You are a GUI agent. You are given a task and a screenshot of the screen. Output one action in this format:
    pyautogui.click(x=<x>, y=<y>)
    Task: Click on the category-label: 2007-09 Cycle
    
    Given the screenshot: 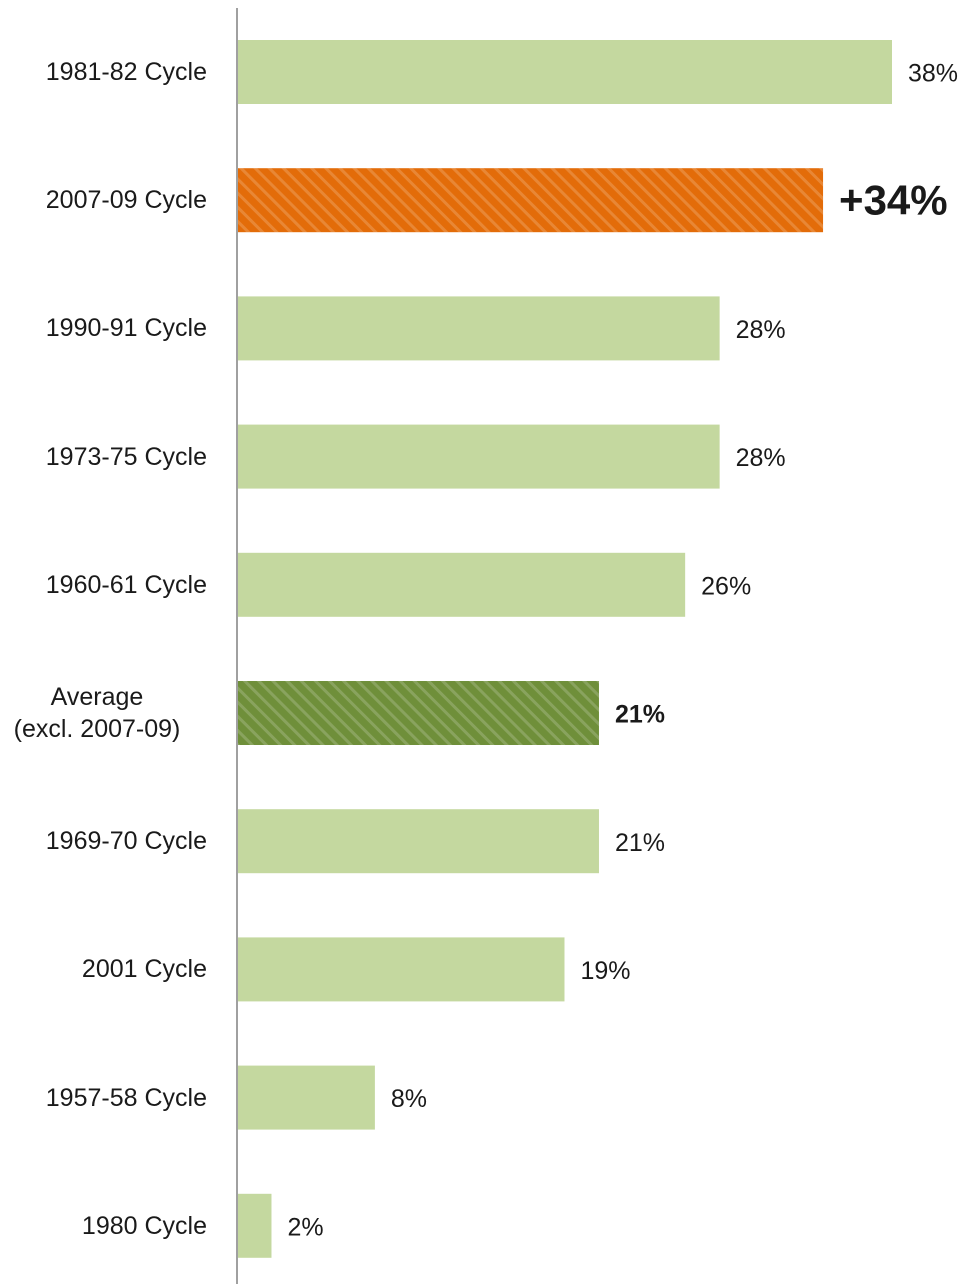 What is the action you would take?
    pyautogui.click(x=126, y=200)
    